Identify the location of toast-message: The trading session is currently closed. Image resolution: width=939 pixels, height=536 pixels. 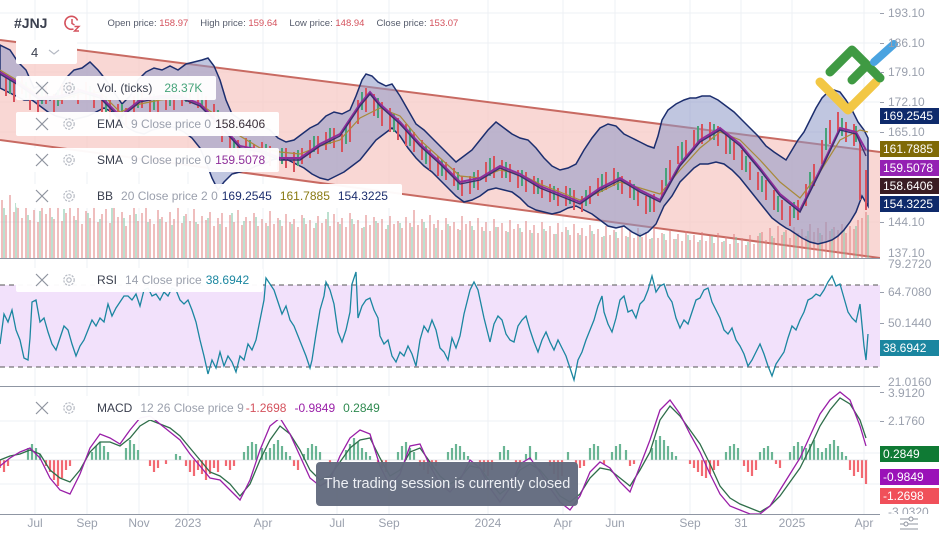
(447, 484).